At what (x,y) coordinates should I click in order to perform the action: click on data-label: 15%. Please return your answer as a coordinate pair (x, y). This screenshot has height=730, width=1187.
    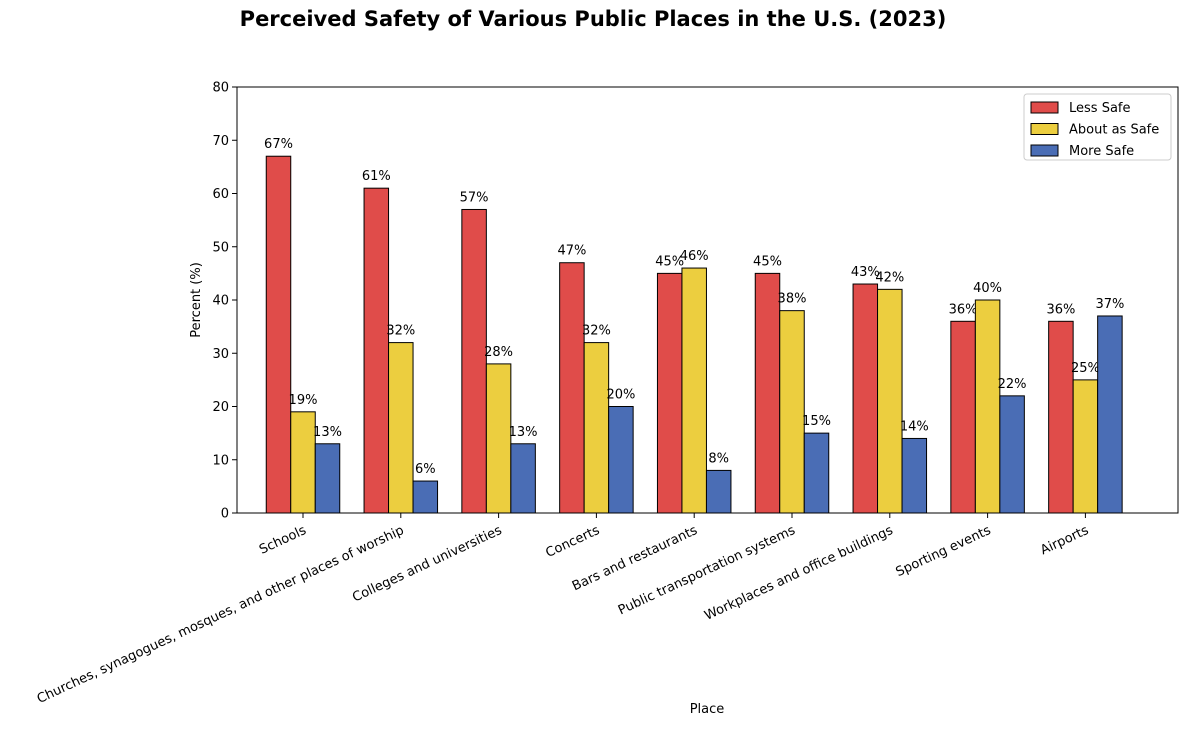
    Looking at the image, I should click on (816, 421).